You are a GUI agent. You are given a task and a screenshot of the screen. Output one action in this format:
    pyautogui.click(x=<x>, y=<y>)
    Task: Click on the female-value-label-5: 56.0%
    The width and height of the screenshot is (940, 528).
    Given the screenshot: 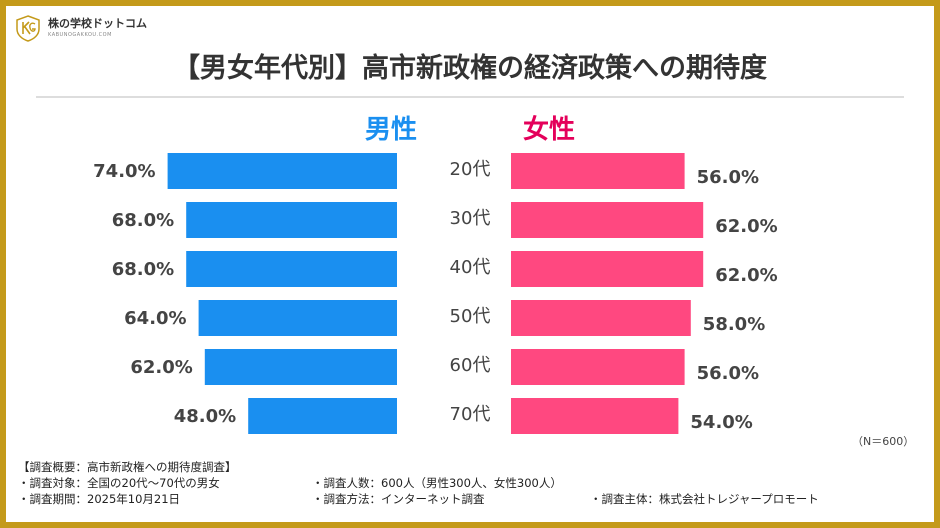 What is the action you would take?
    pyautogui.click(x=728, y=373)
    